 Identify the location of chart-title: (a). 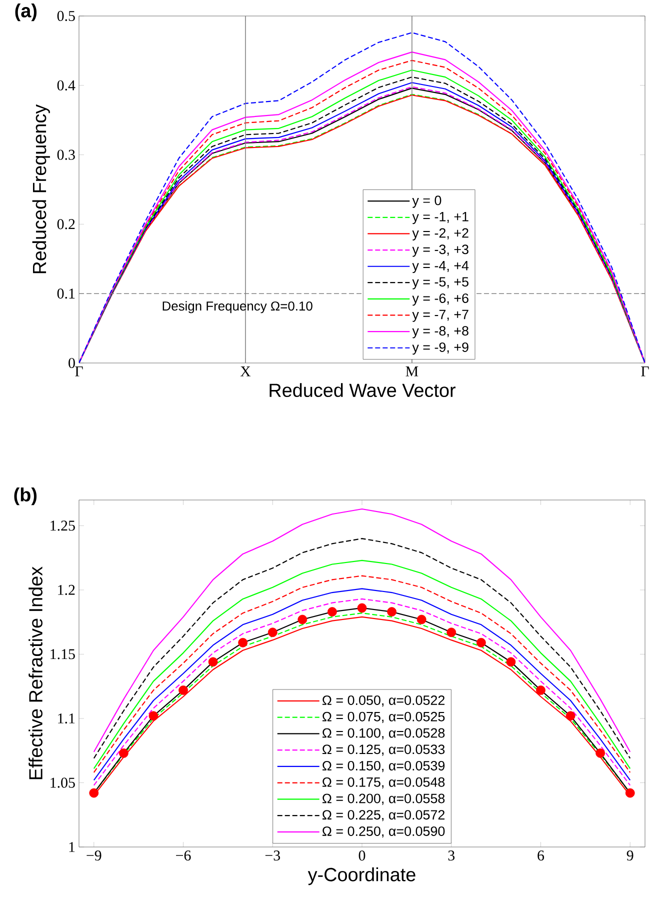
(26, 13).